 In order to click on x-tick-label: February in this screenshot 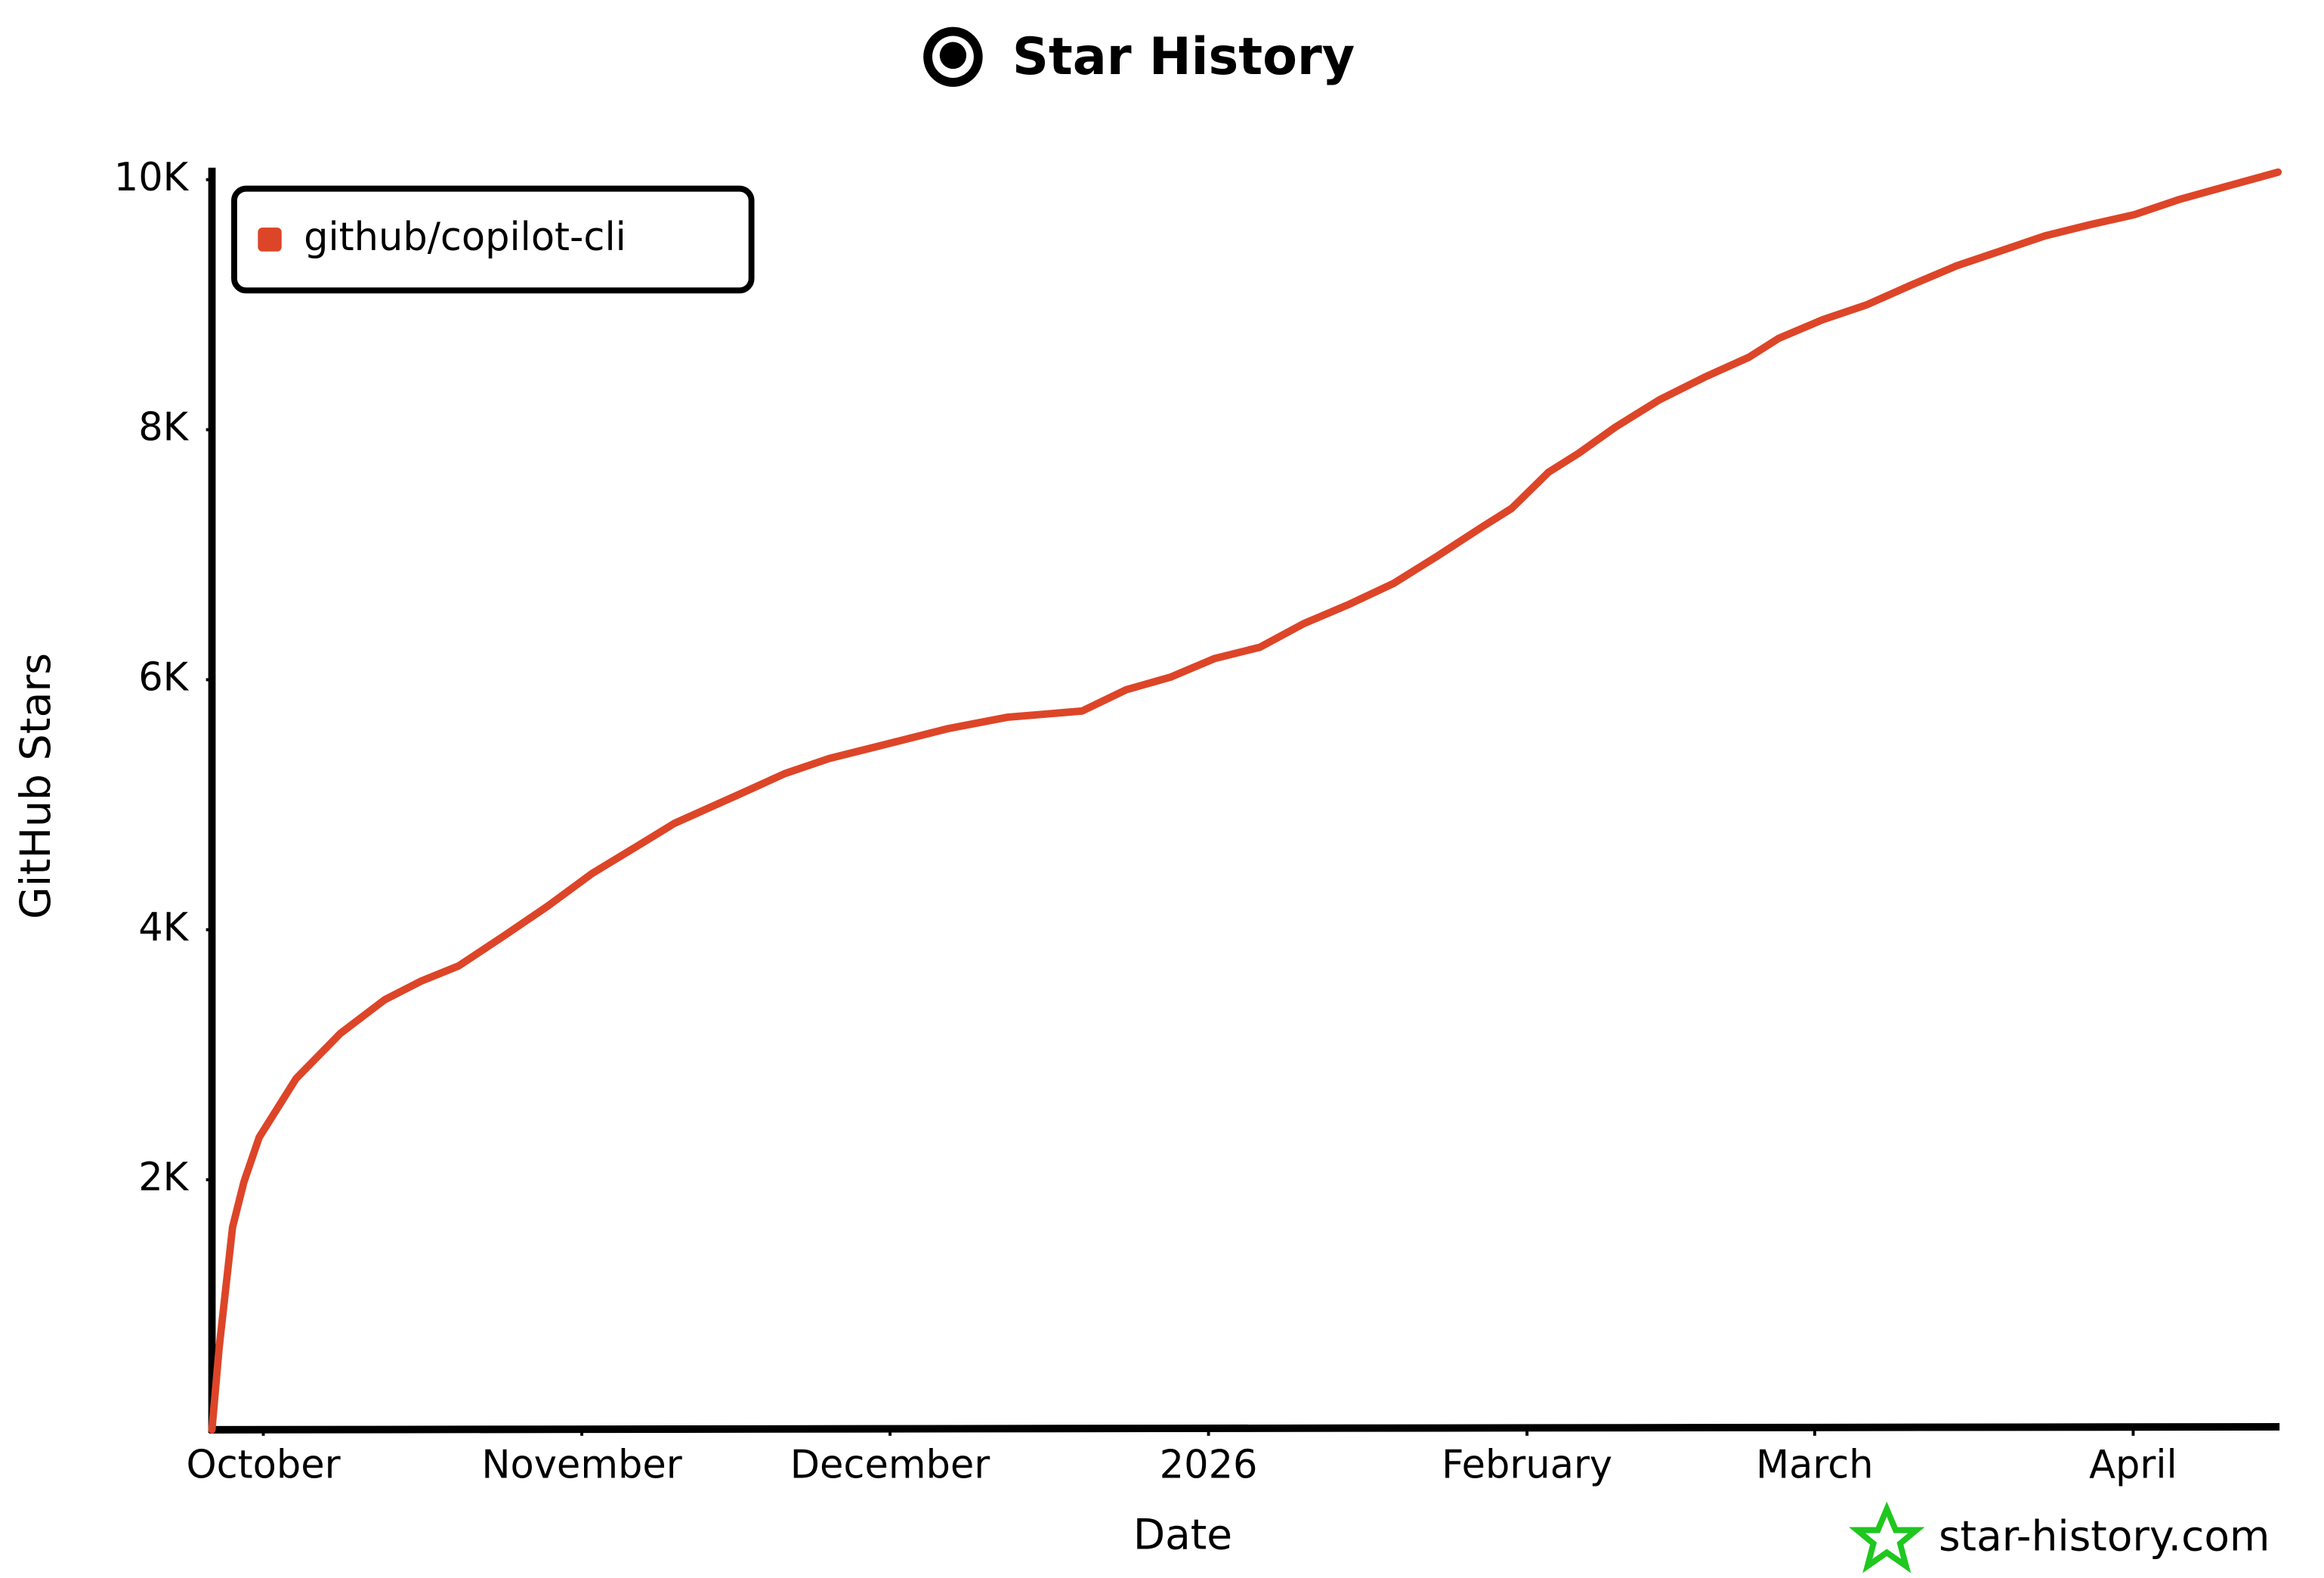, I will do `click(1527, 1465)`.